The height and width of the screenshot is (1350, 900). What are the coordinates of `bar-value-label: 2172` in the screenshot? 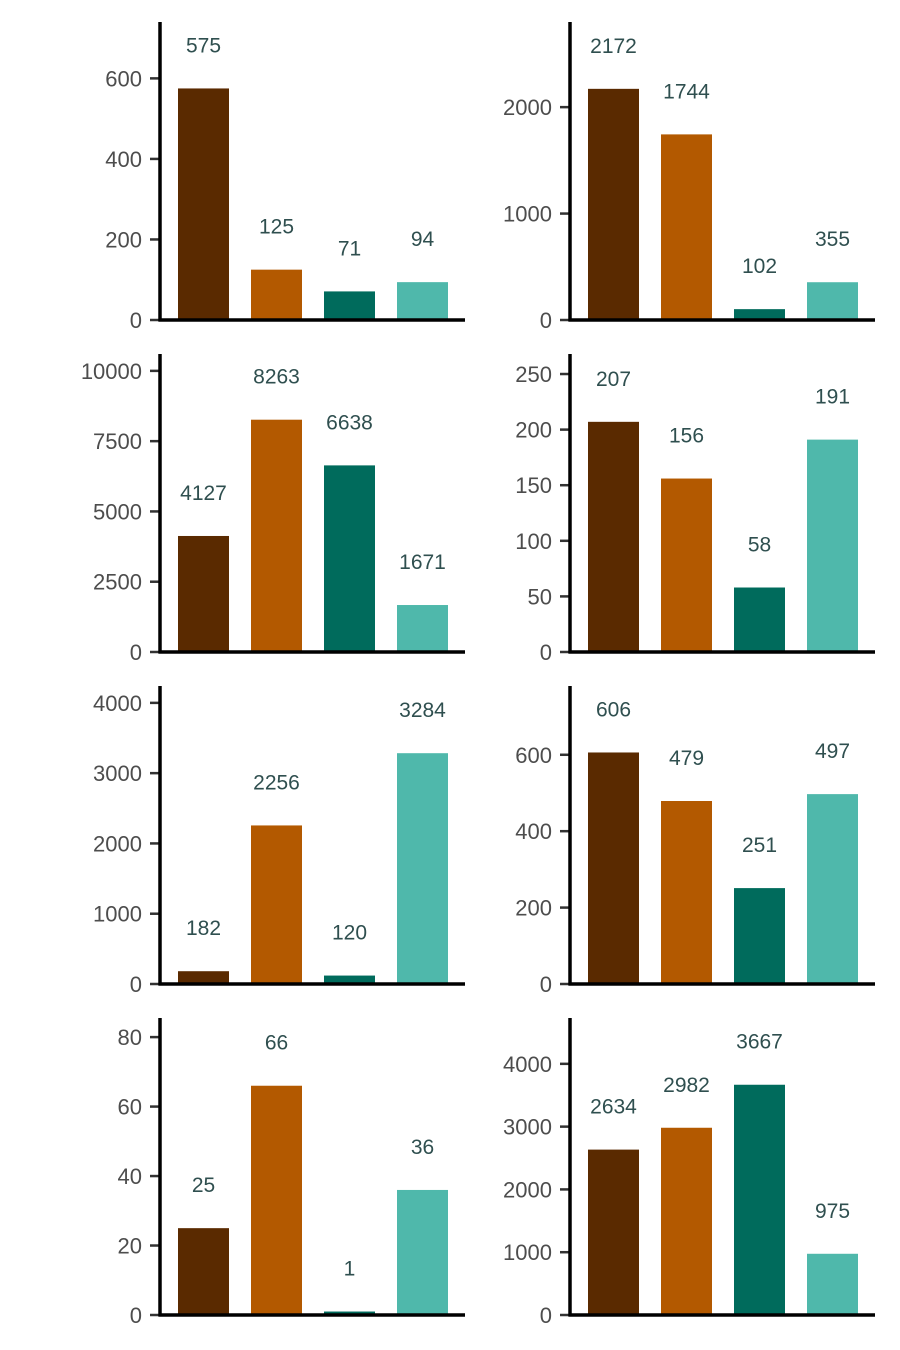 It's located at (613, 46).